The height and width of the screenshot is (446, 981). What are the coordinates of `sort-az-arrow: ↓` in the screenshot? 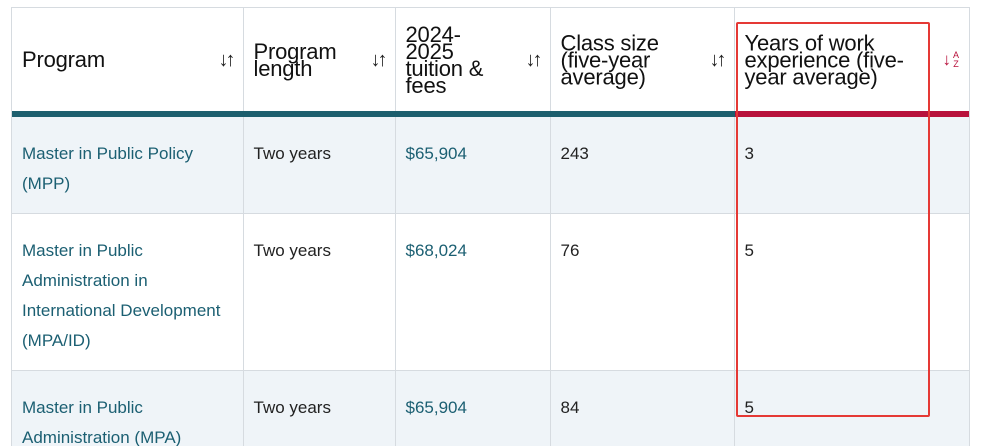 It's located at (947, 59).